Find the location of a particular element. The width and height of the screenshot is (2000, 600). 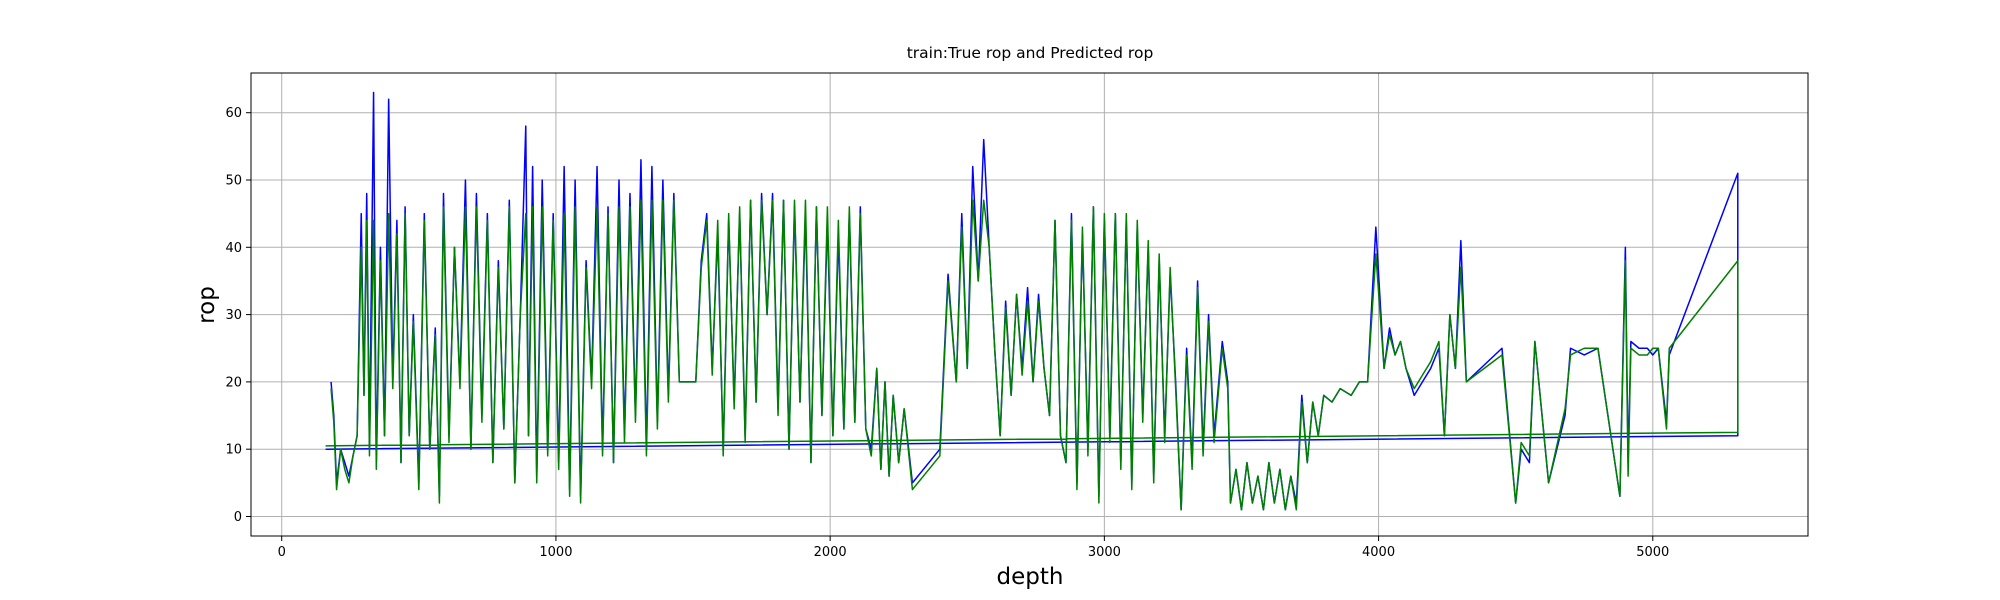

x-tick-label: 1000 is located at coordinates (555, 552).